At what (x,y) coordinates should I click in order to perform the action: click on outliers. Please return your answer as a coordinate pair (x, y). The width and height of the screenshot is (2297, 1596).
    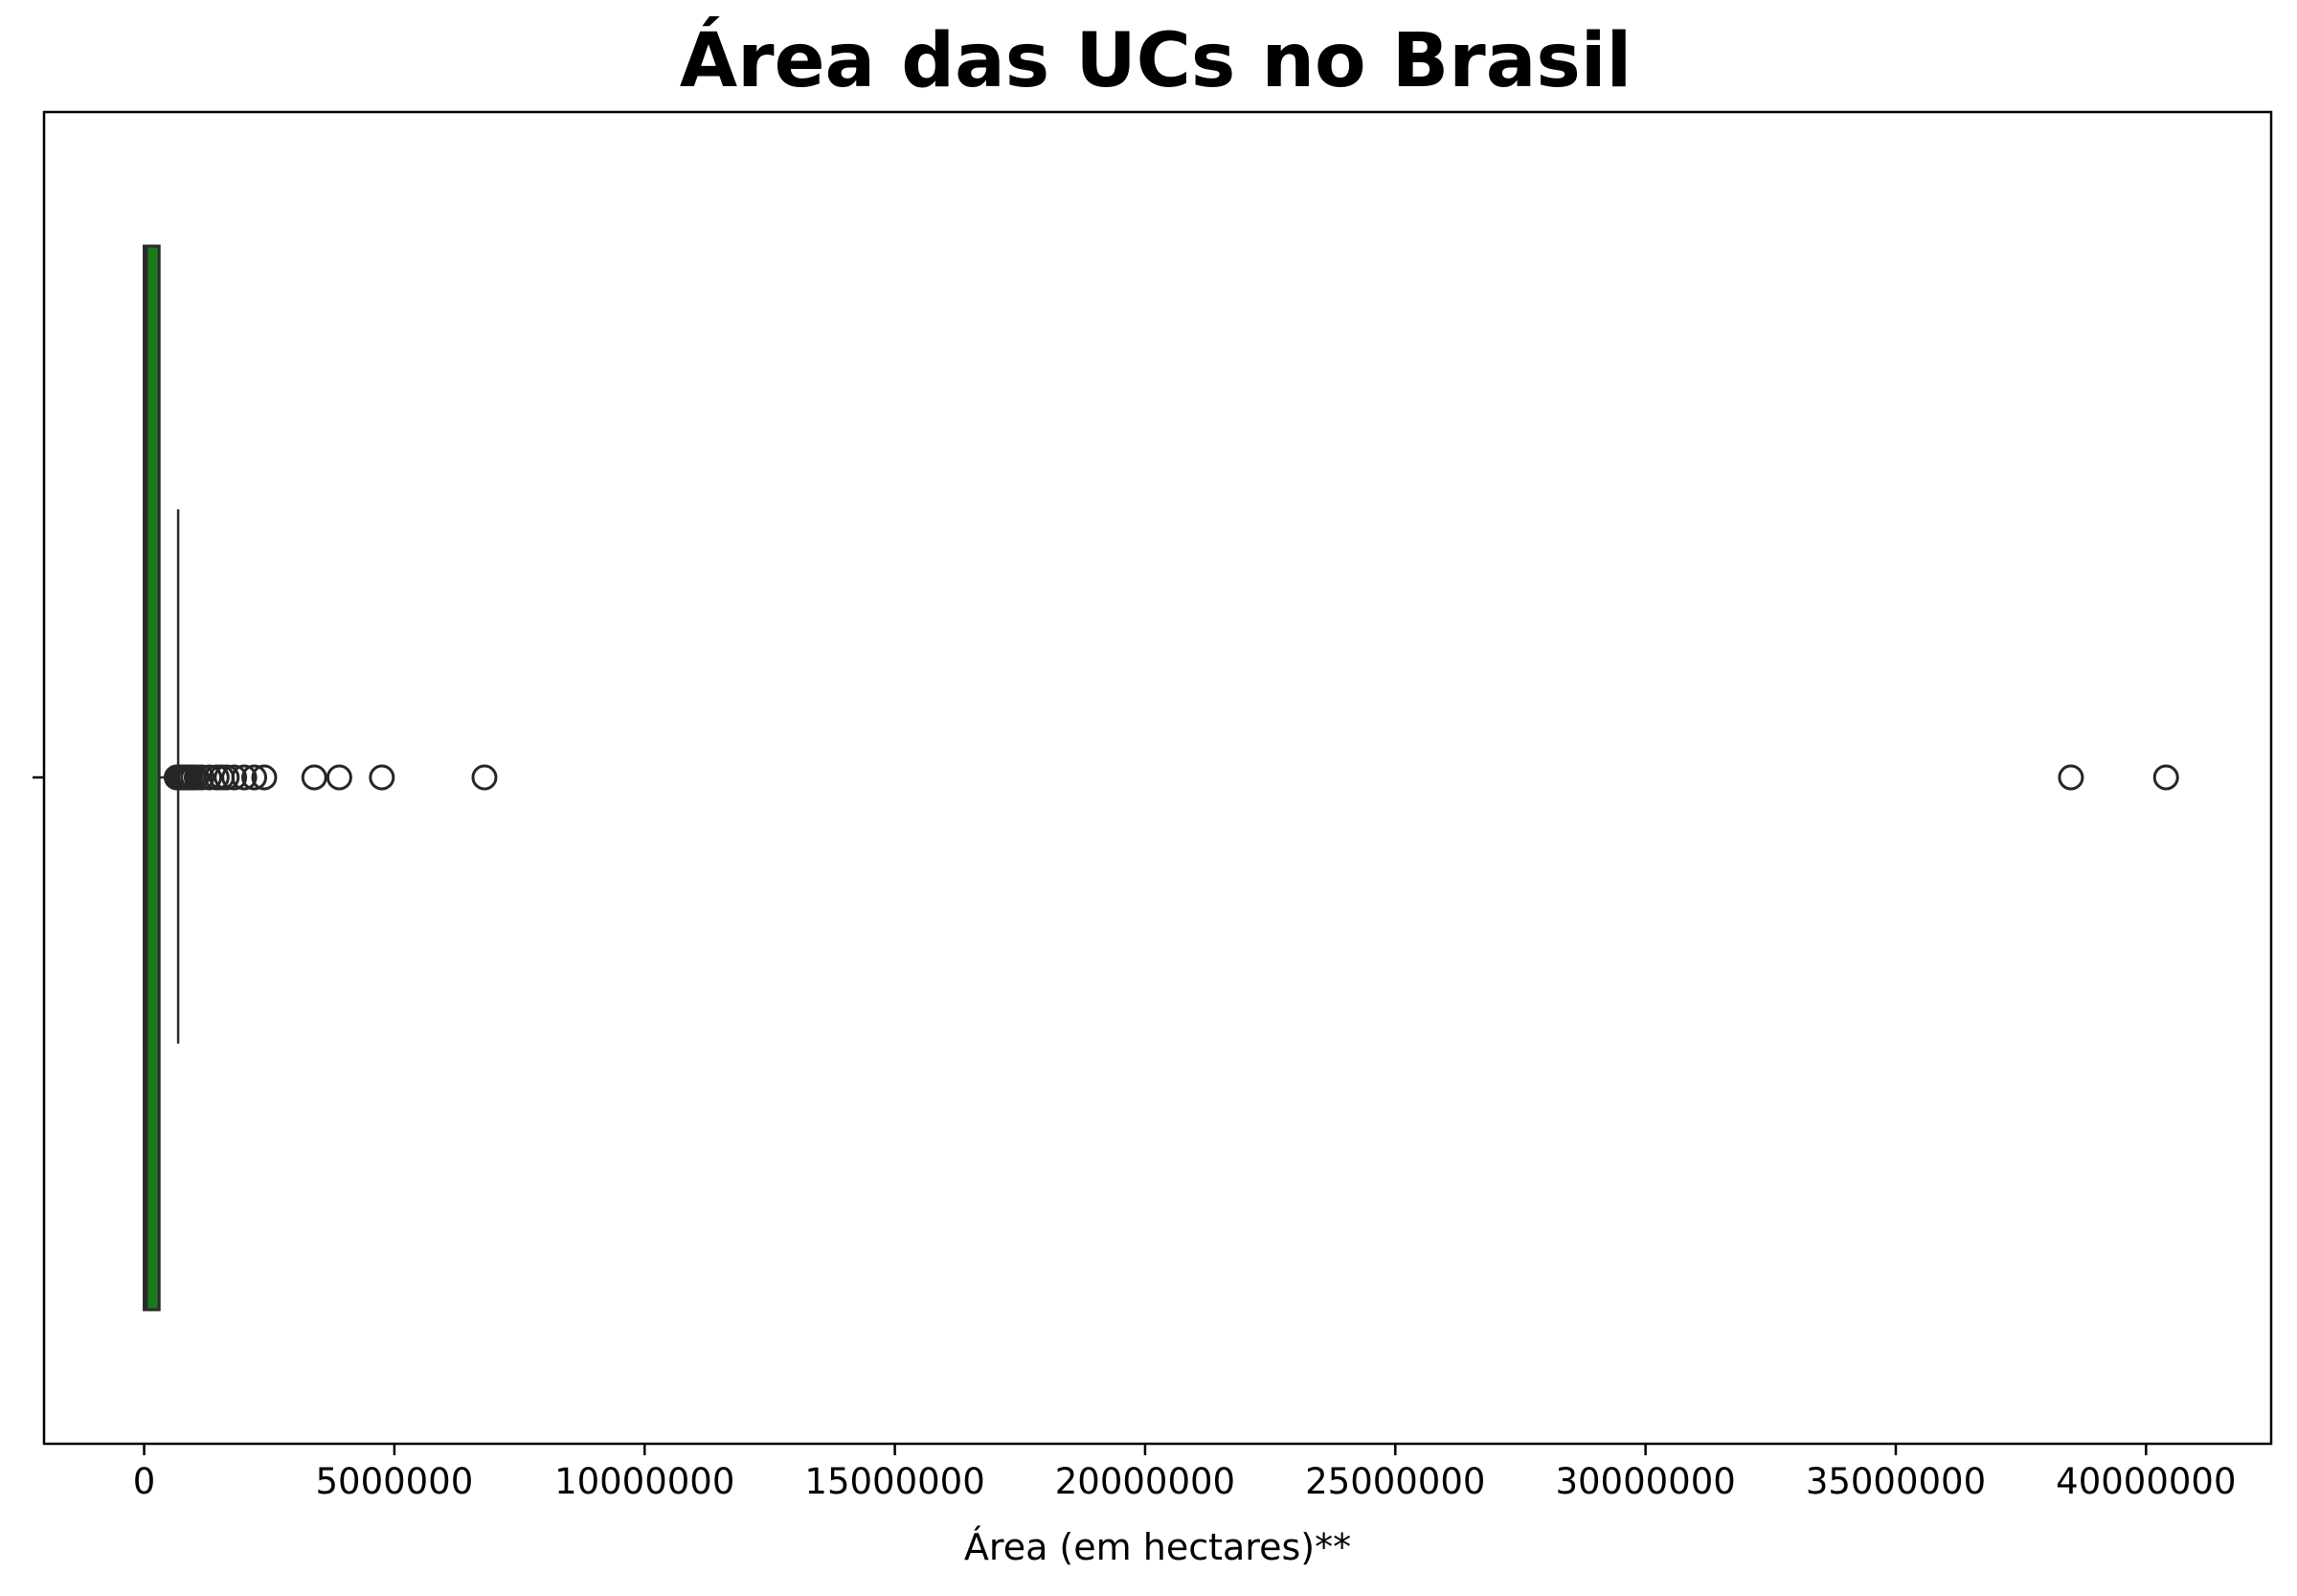
    Looking at the image, I should click on (1171, 777).